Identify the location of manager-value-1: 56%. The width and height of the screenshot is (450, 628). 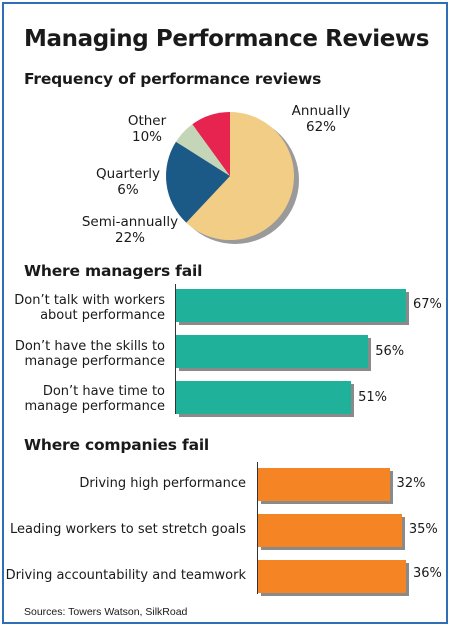
(390, 351).